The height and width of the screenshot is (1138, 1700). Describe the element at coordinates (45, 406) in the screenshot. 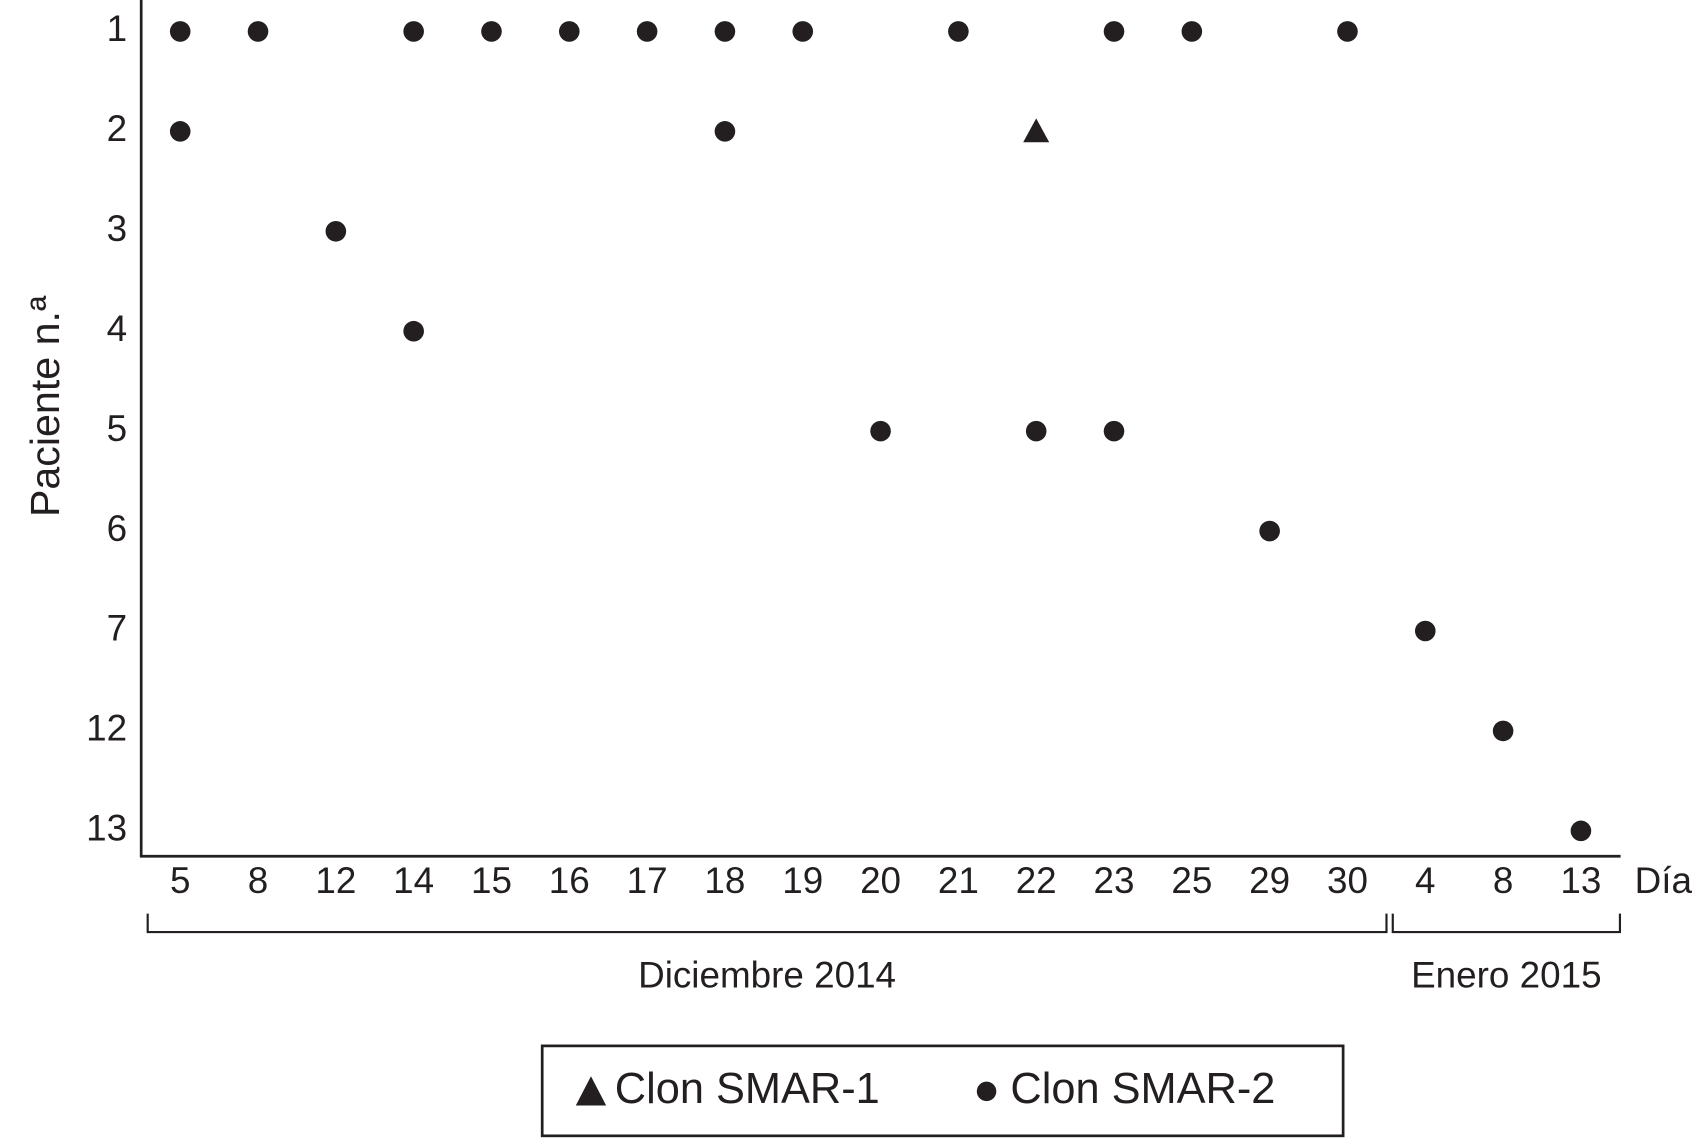

I see `y-axis-label: Paciente n.ª` at that location.